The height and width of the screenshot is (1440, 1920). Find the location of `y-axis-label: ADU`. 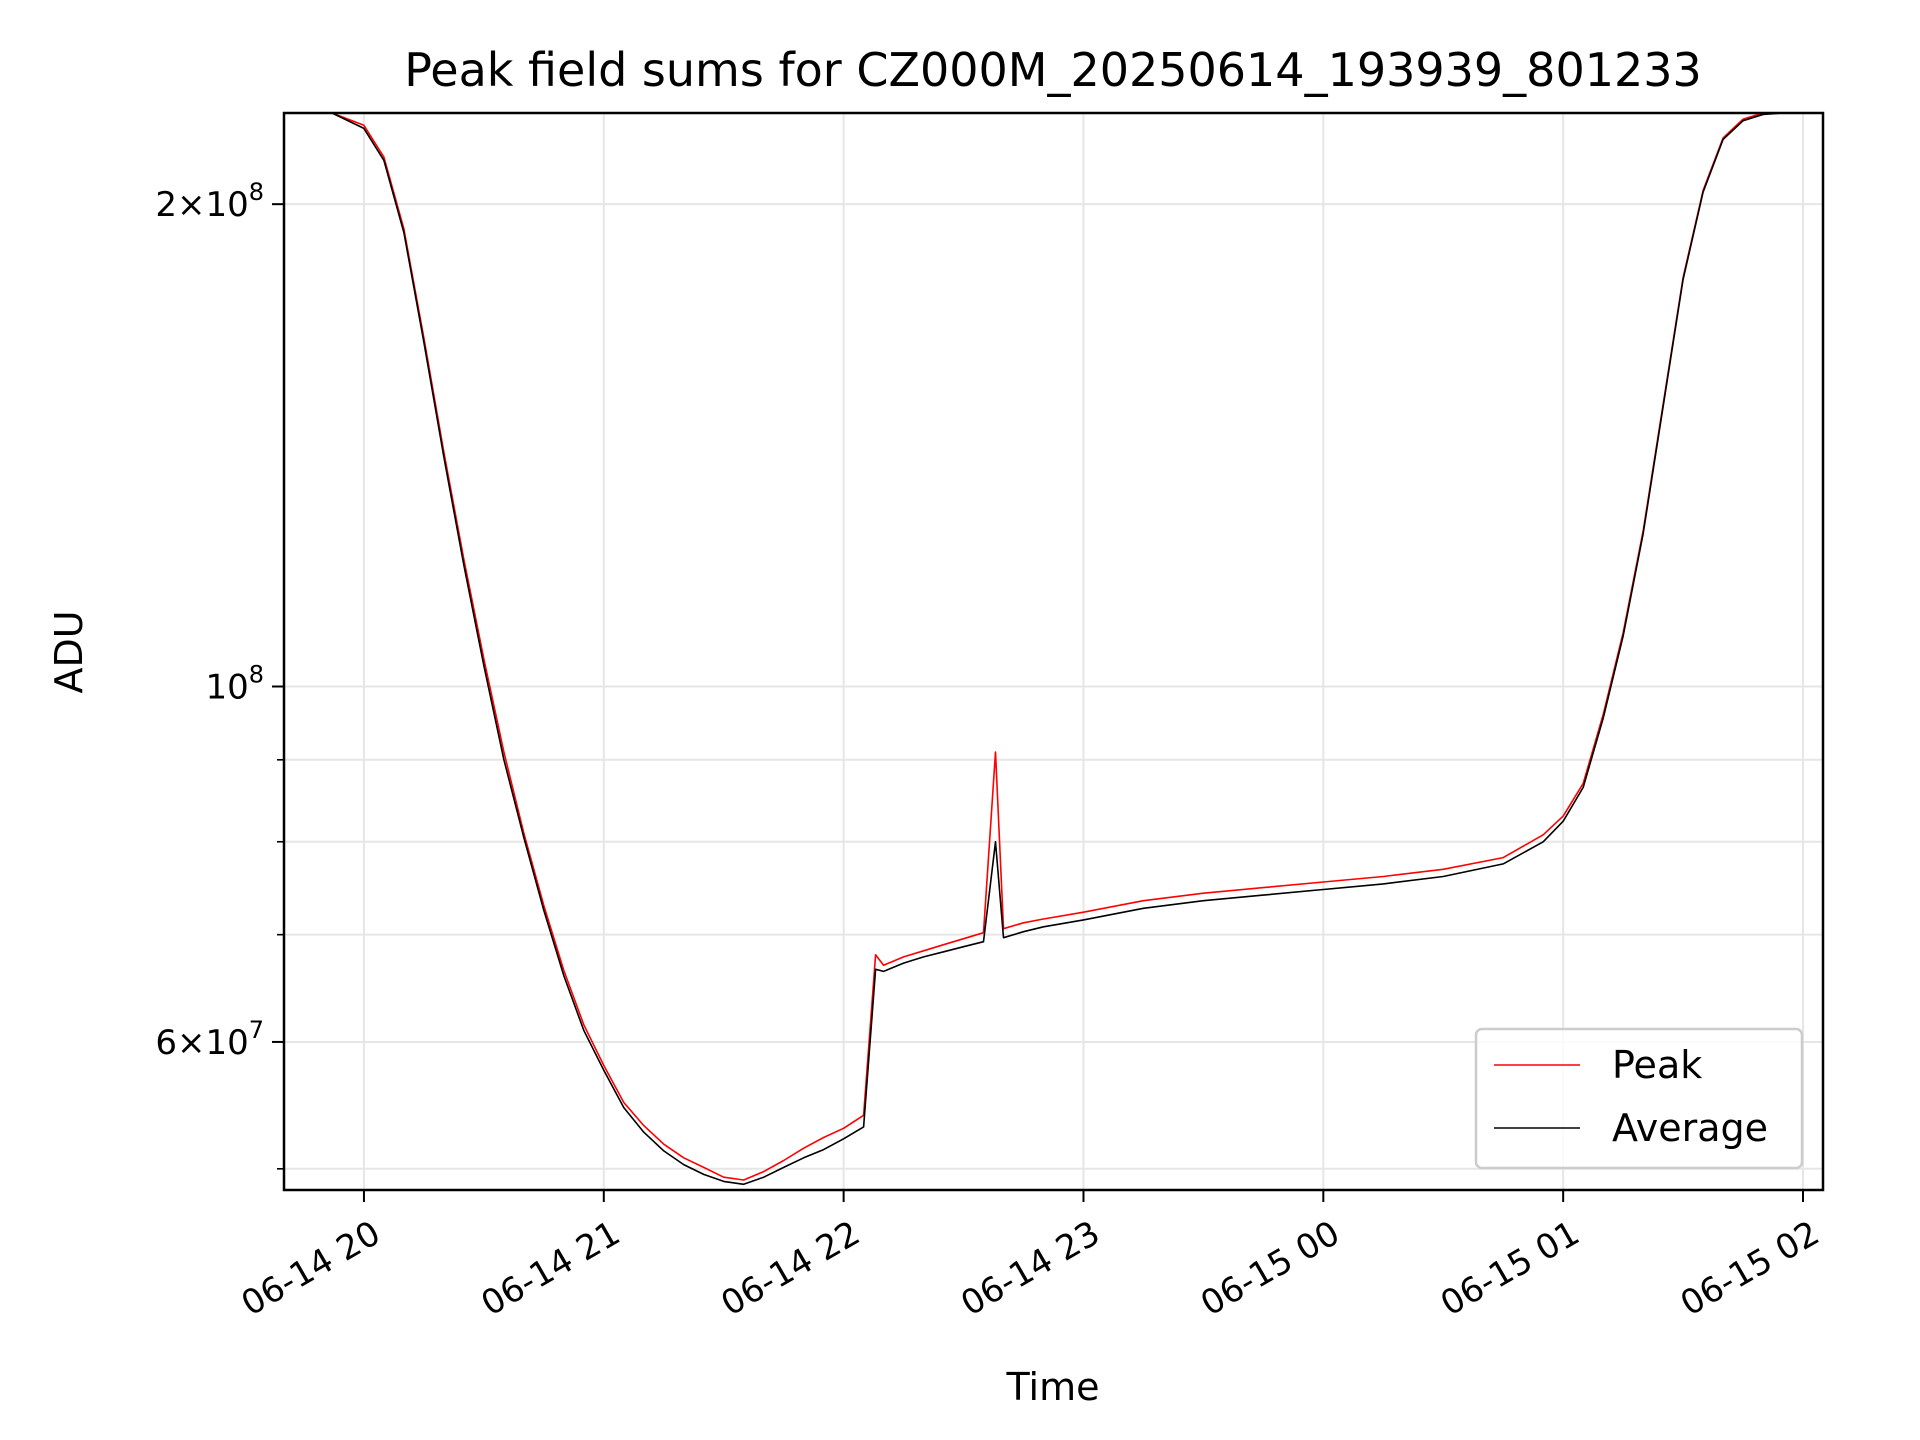

y-axis-label: ADU is located at coordinates (69, 651).